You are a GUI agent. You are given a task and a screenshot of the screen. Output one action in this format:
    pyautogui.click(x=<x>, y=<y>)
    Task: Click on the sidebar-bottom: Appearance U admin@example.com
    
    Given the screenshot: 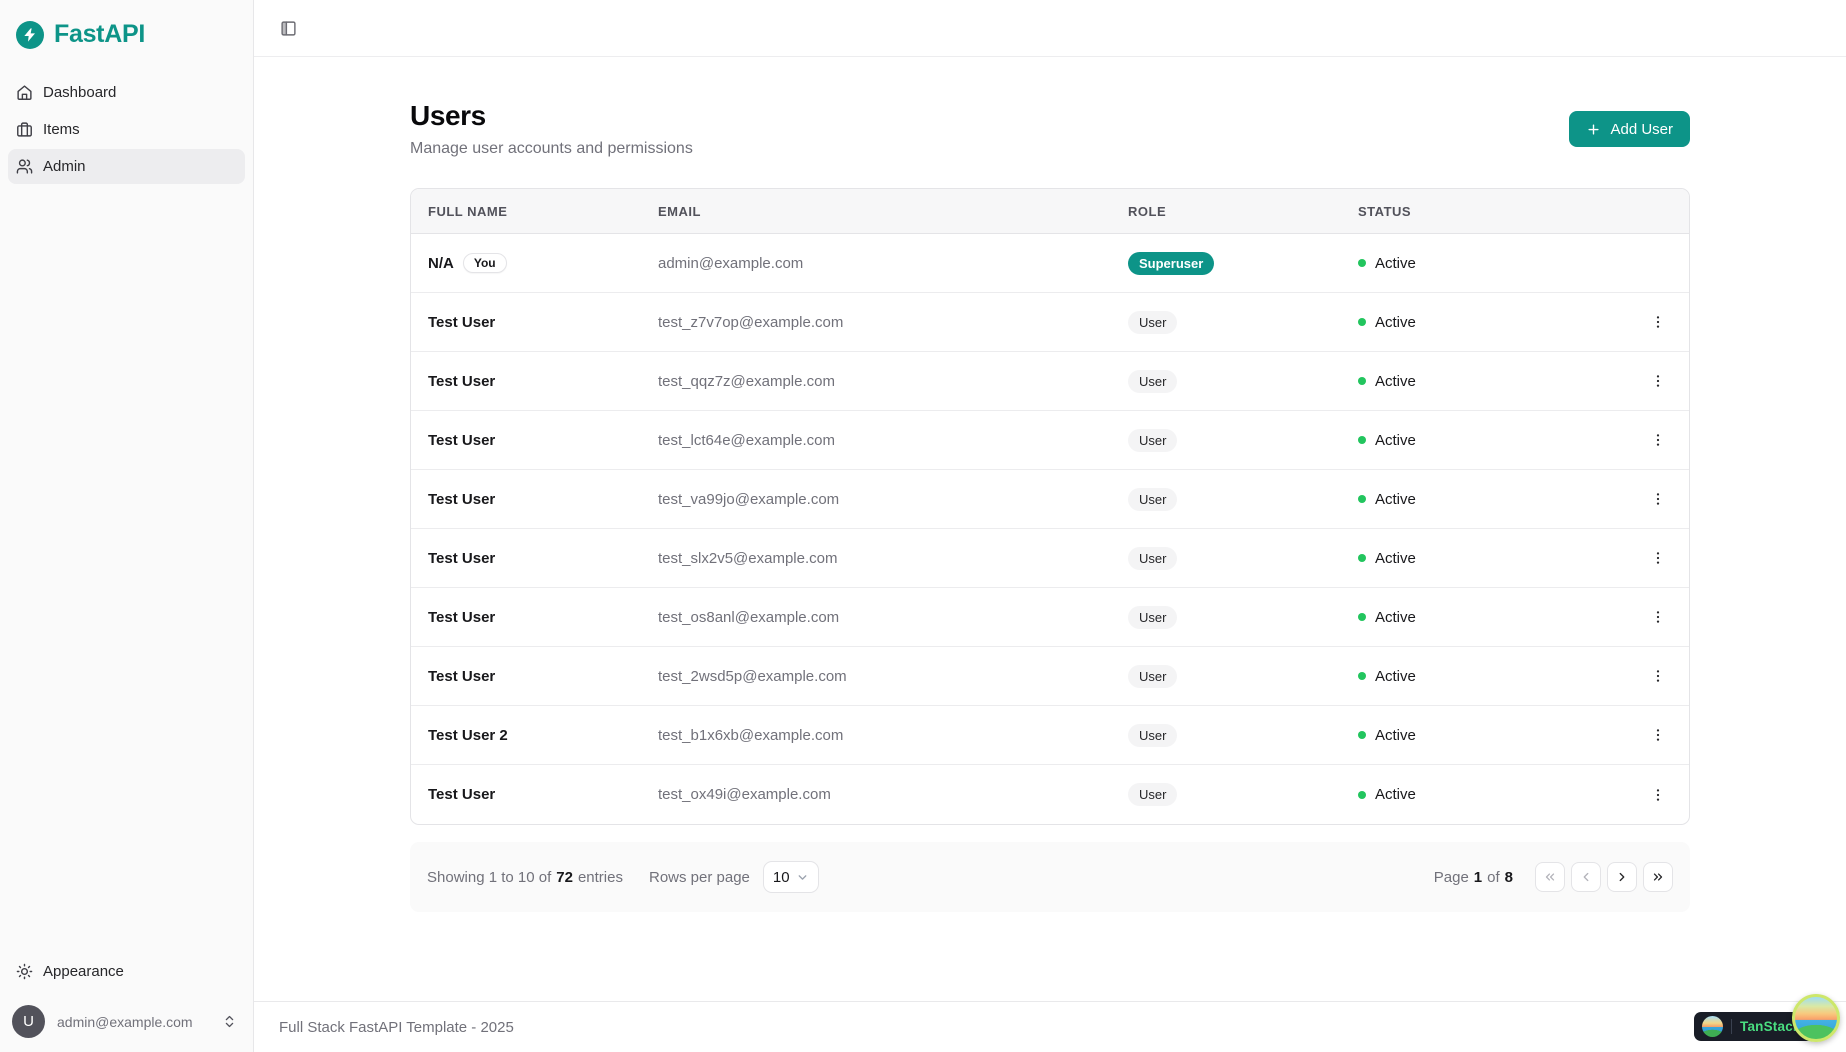 What is the action you would take?
    pyautogui.click(x=126, y=999)
    